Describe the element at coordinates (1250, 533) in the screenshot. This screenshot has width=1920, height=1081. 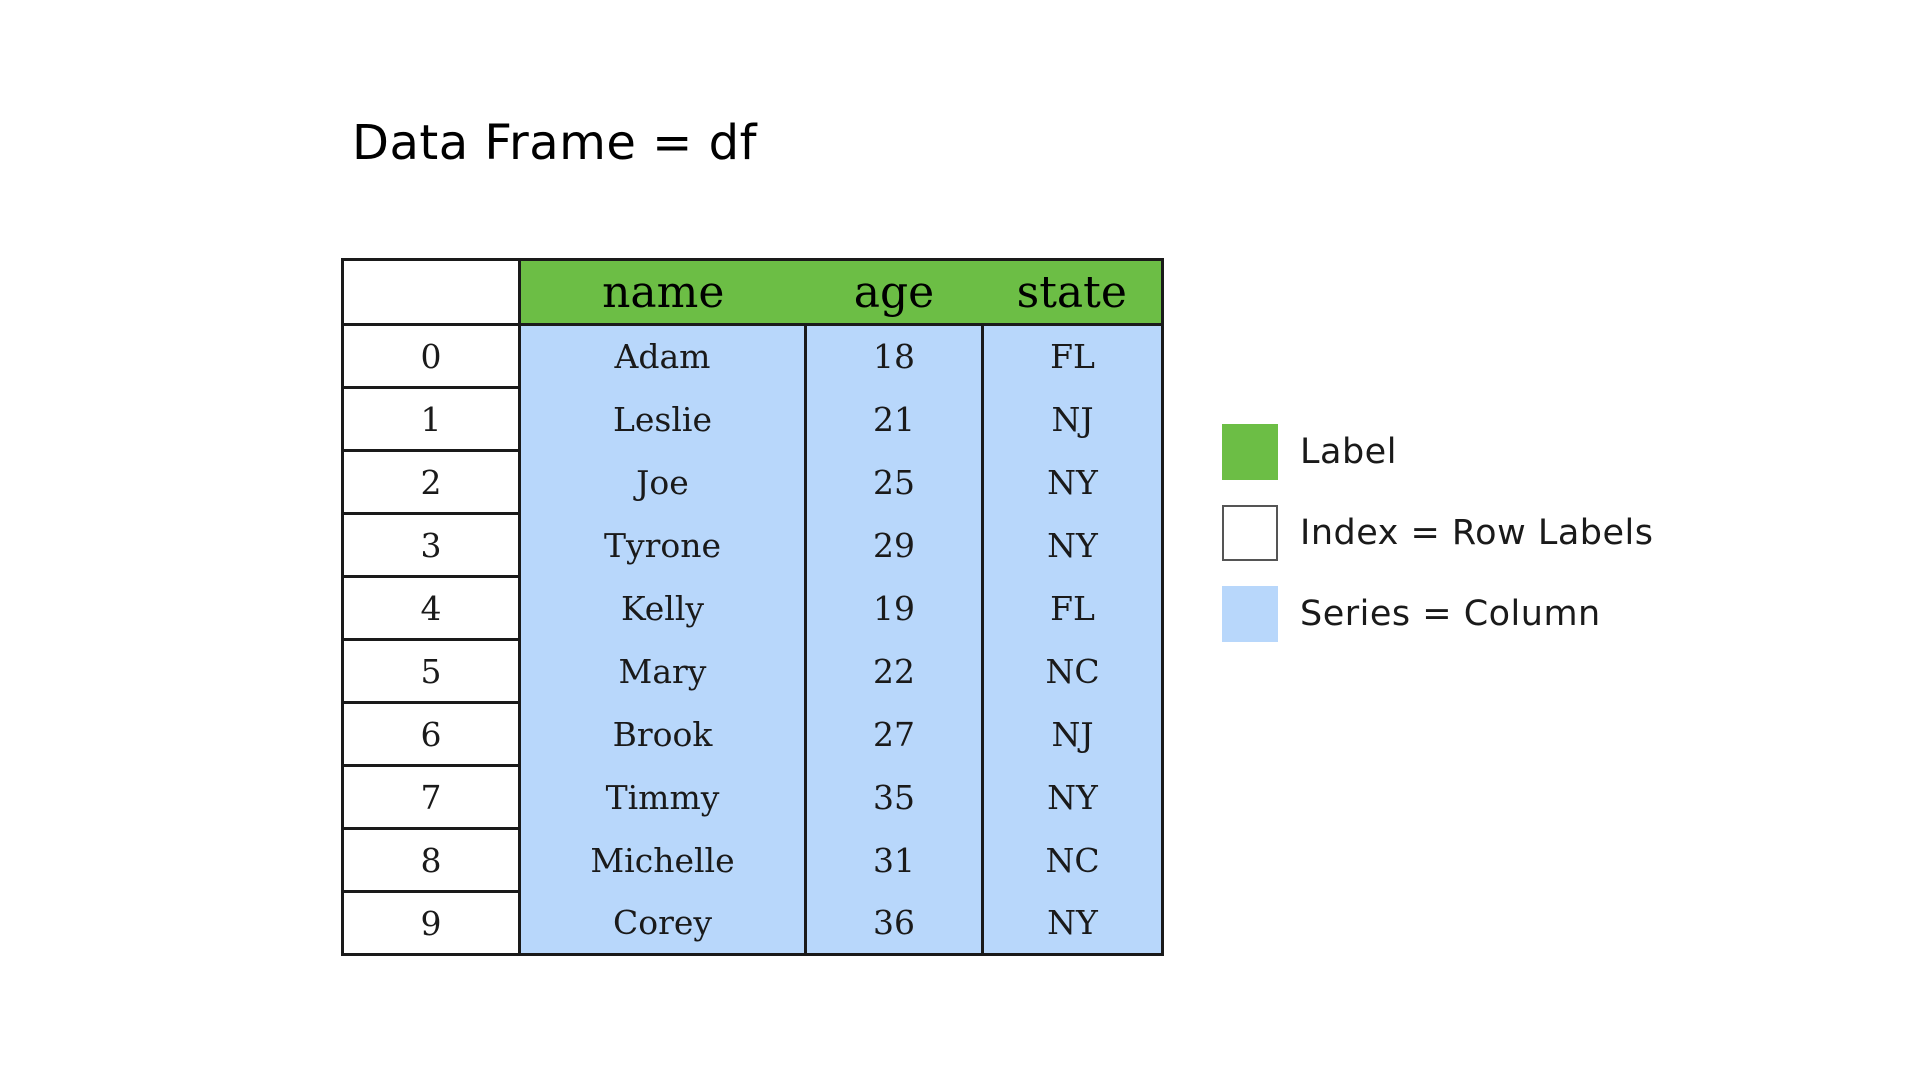
I see `index-swatch` at that location.